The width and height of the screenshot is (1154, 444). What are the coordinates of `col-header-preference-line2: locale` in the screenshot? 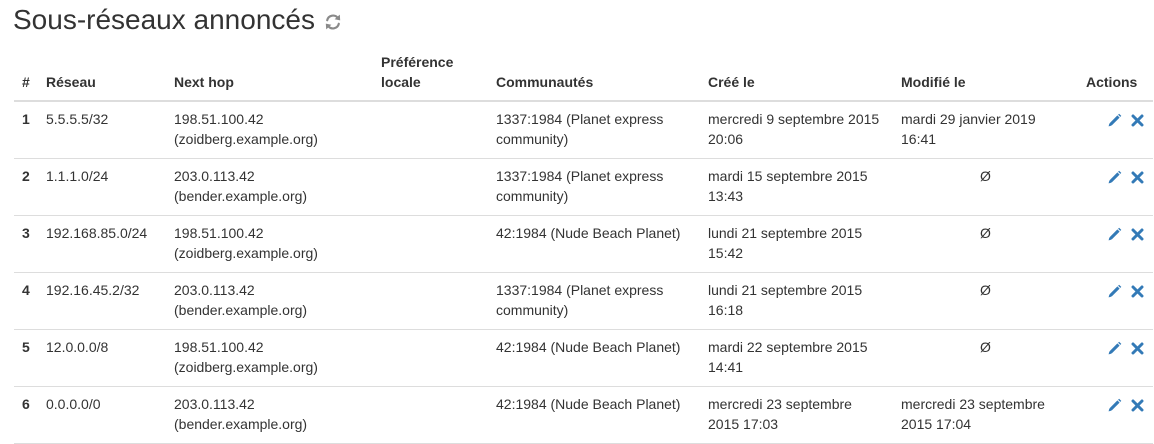 It's located at (401, 82).